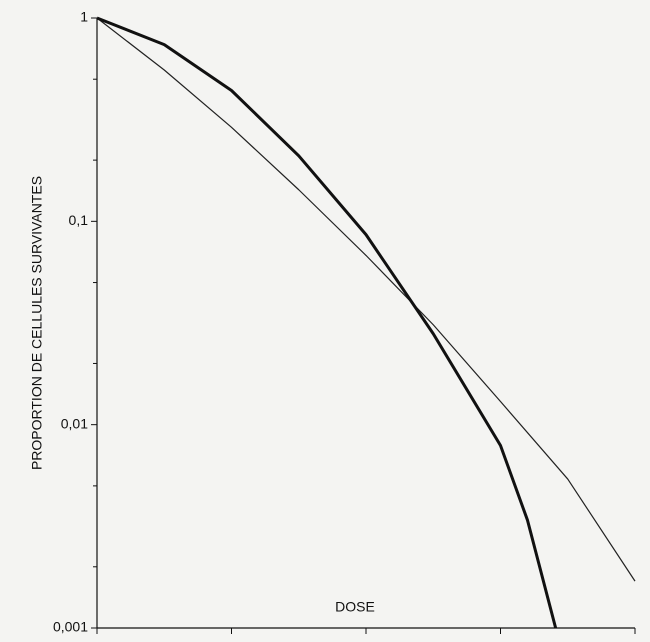  Describe the element at coordinates (37, 323) in the screenshot. I see `y-axis-label: PROPORTION DE CELLULES SURVIVANTES` at that location.